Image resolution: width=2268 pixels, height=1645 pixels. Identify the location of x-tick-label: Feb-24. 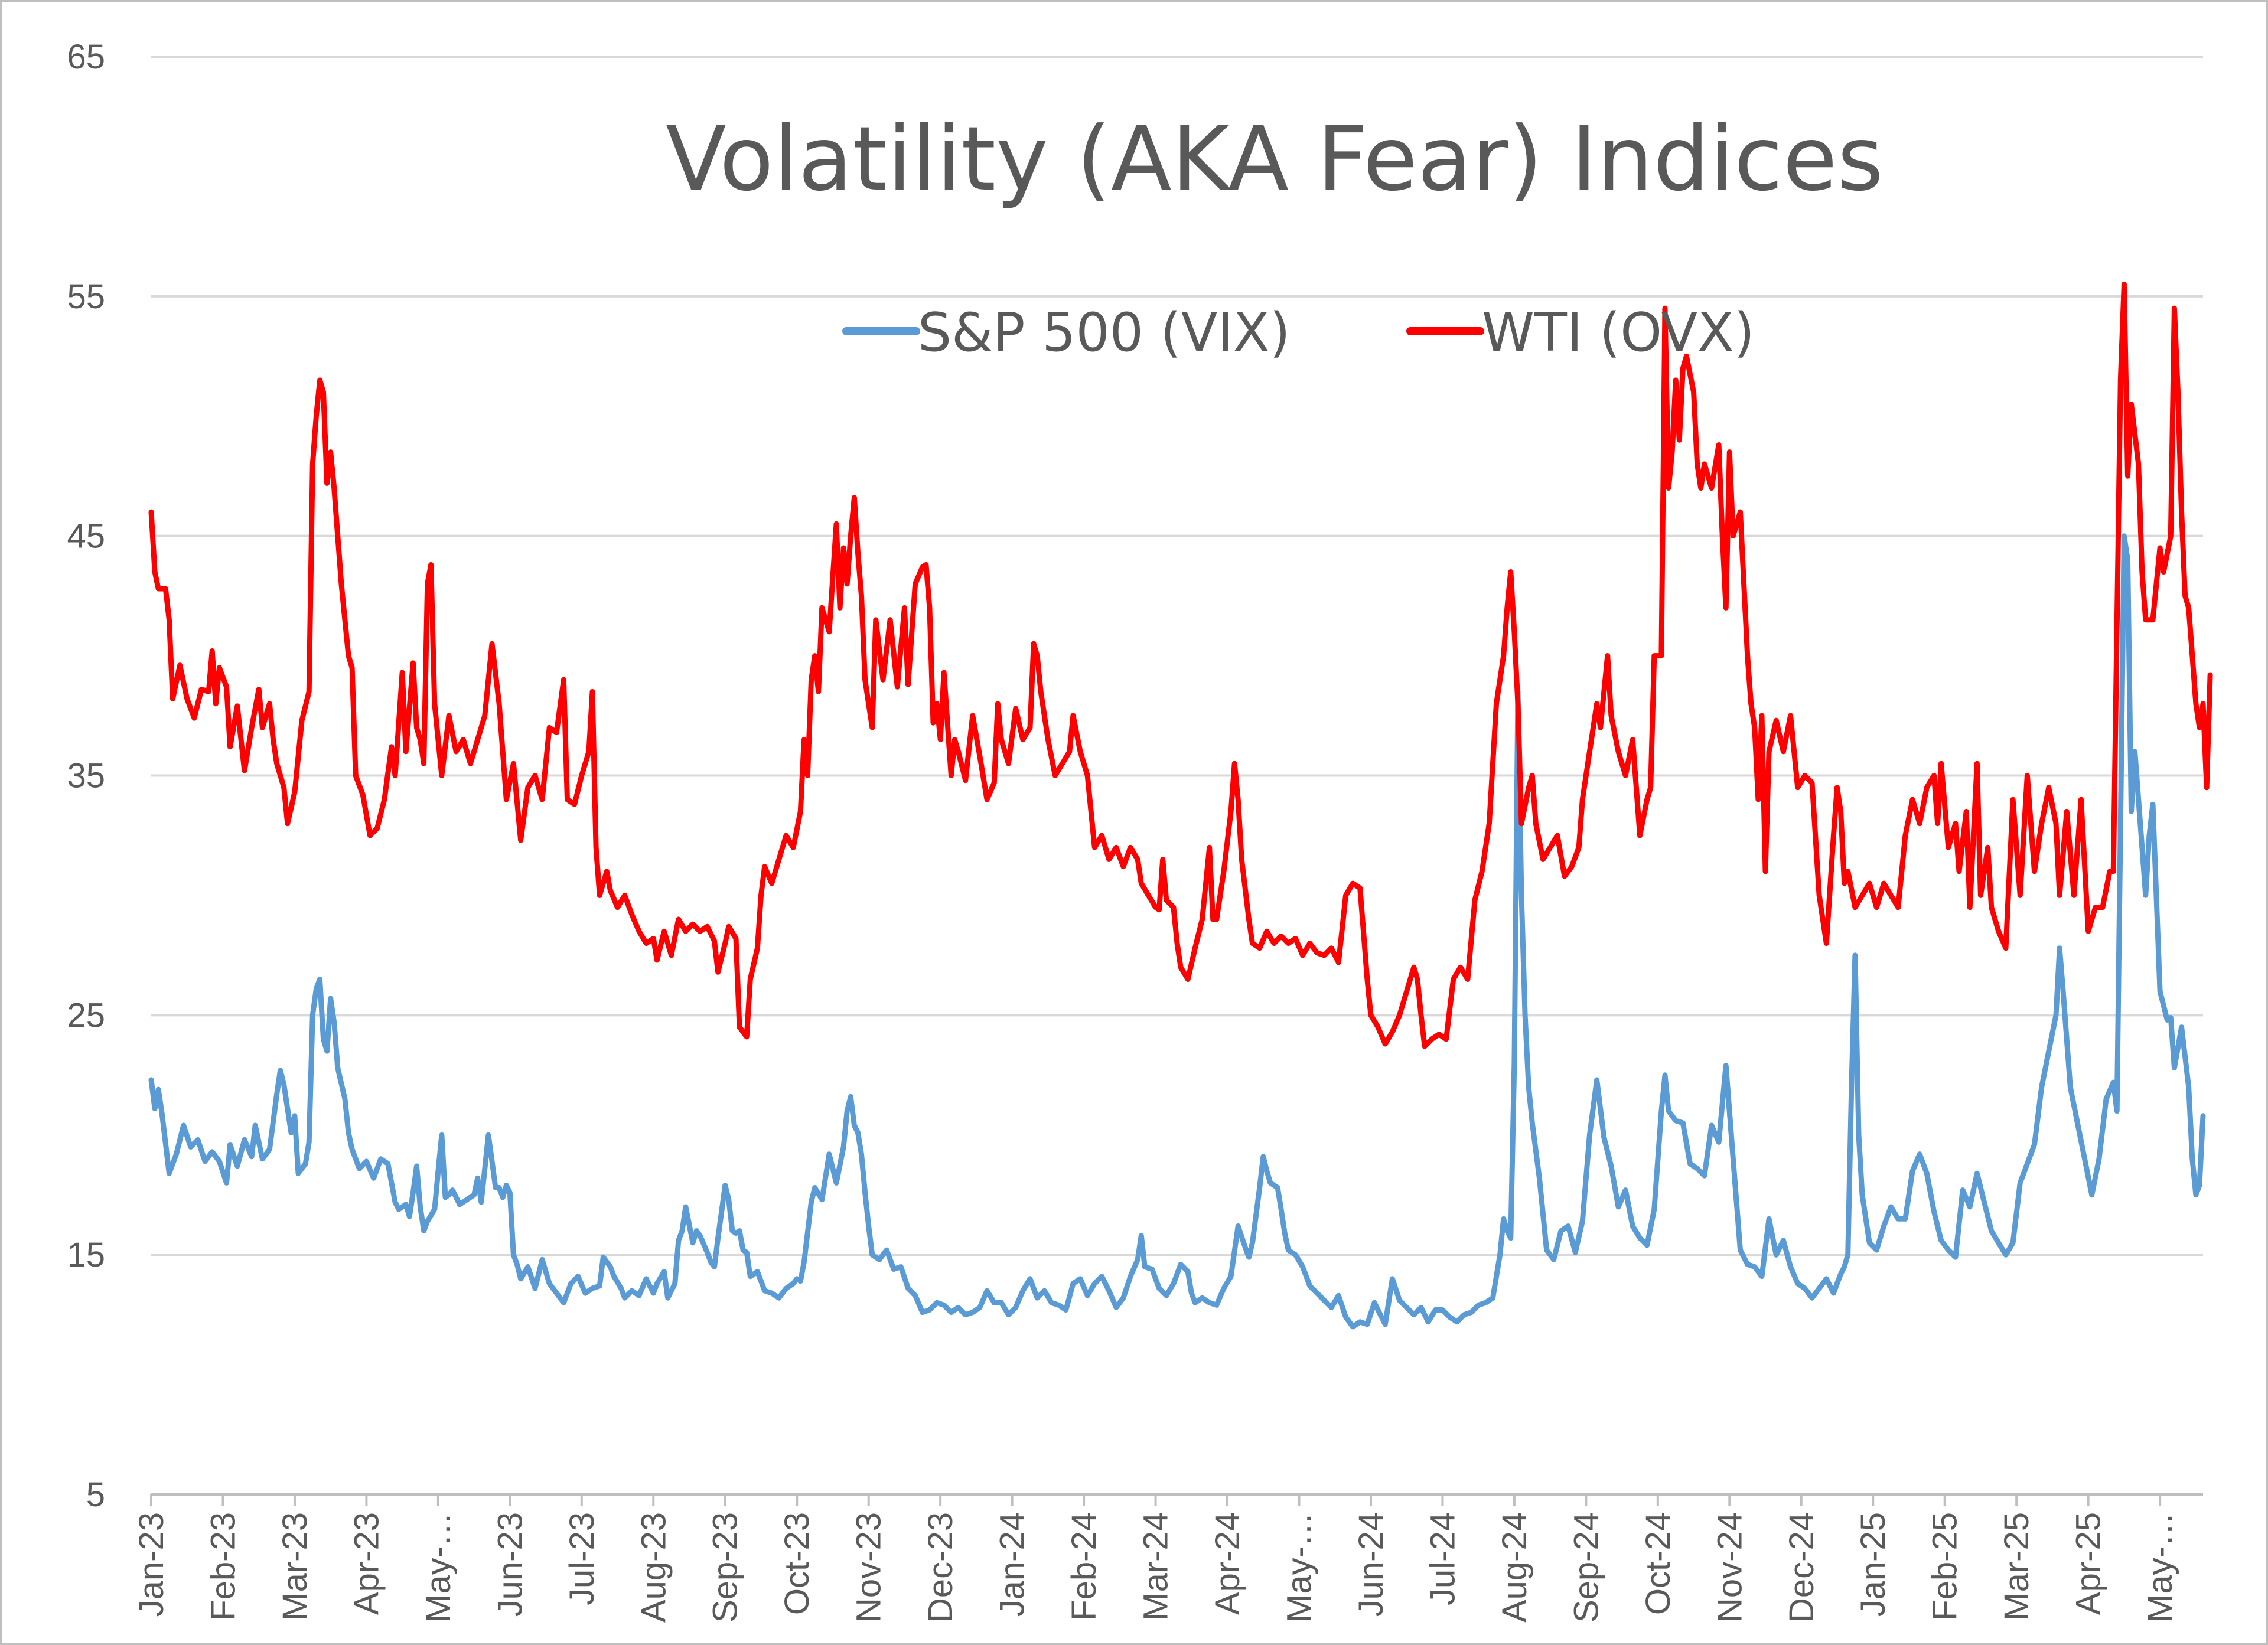
(1084, 1566).